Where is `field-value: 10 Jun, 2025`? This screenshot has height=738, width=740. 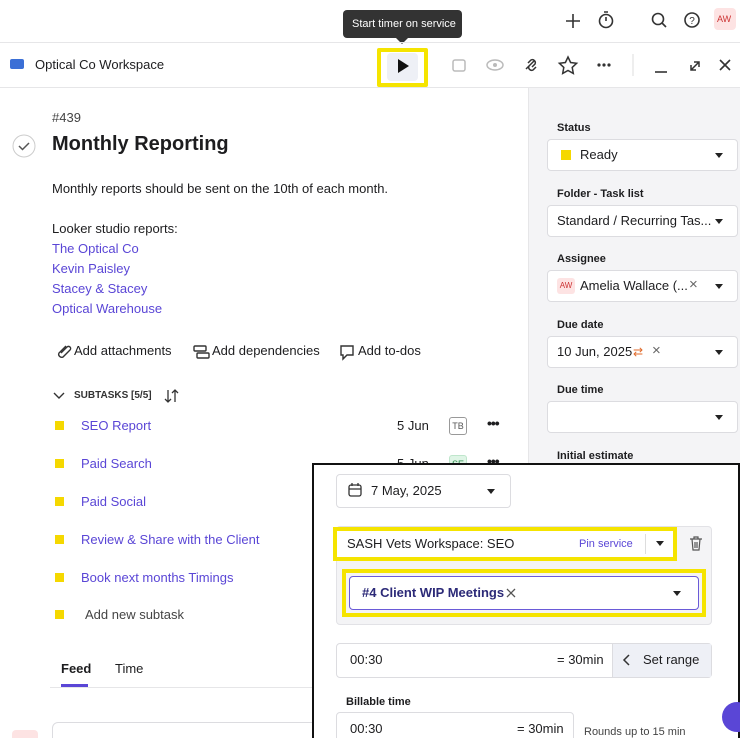
field-value: 10 Jun, 2025 is located at coordinates (595, 351).